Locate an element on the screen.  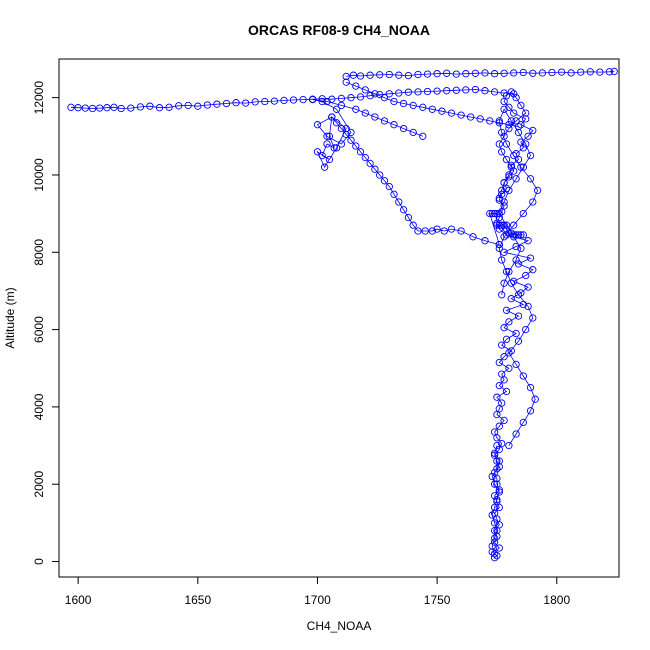
y-axis: 0 2000 4000 6000 8000 10000 12000 is located at coordinates (46, 323).